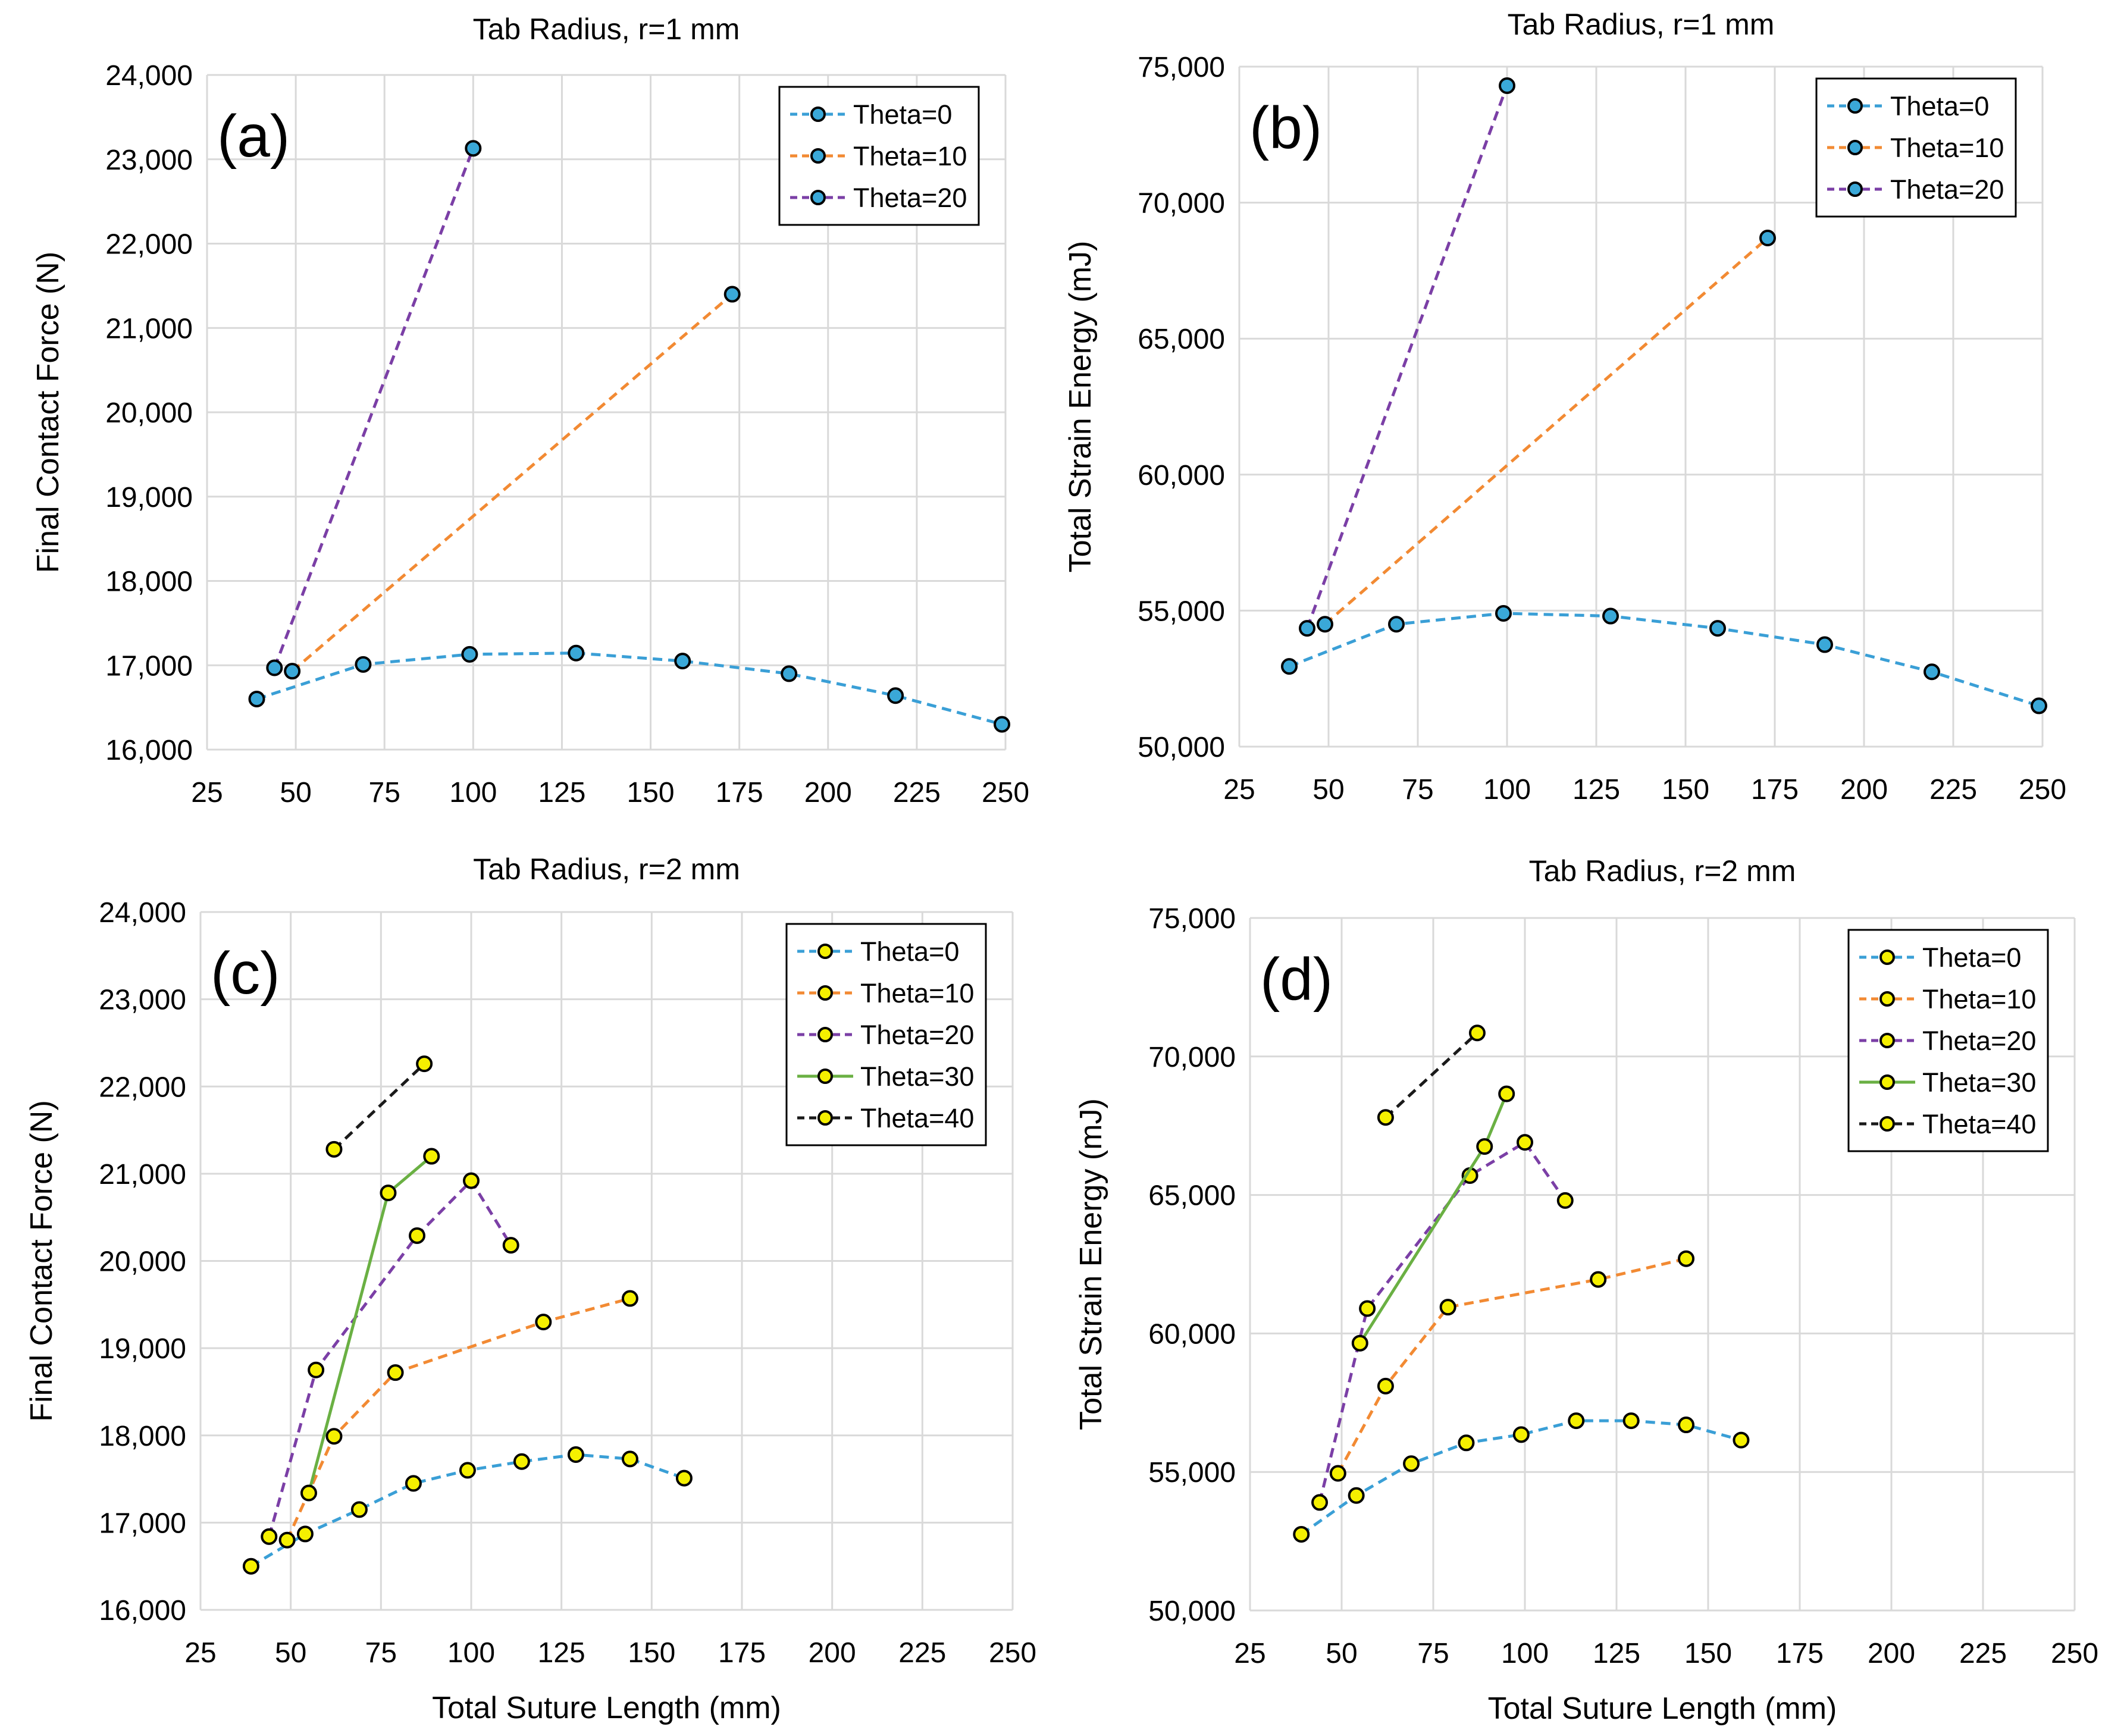  I want to click on x-tick-label: 200, so click(1891, 1653).